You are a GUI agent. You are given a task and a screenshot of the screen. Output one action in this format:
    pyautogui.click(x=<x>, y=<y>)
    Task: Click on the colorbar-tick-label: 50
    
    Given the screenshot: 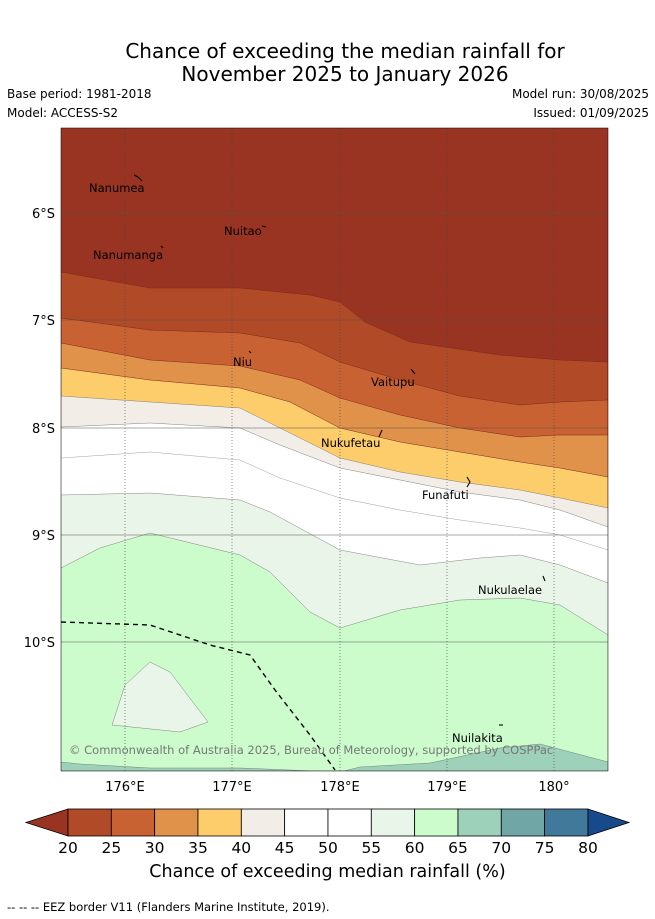 What is the action you would take?
    pyautogui.click(x=328, y=848)
    